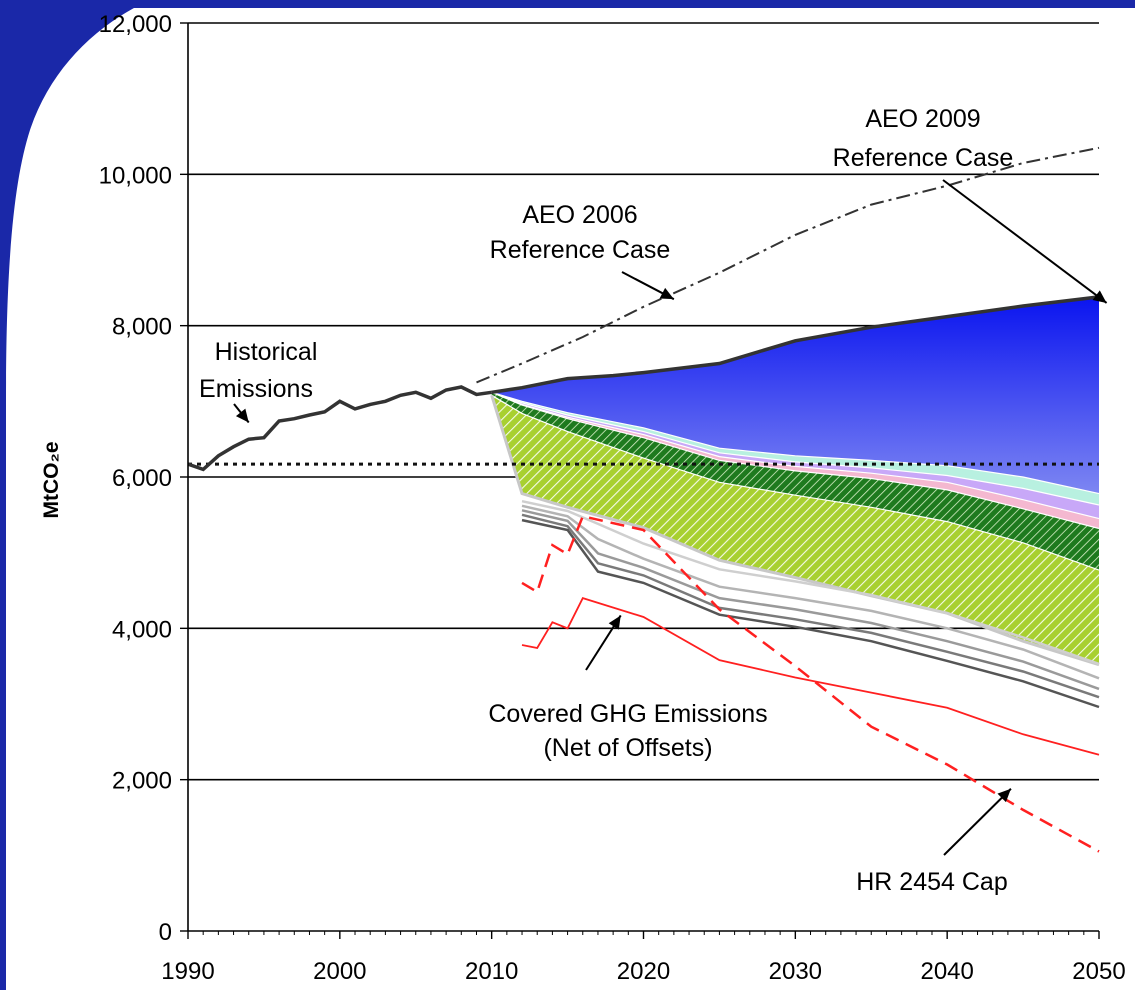 The image size is (1135, 990). I want to click on label-covered-2: (Net of Offsets), so click(627, 748).